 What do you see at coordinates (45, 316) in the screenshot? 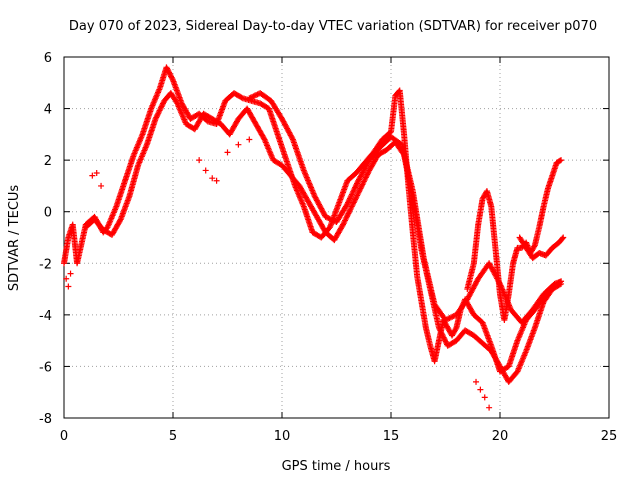
I see `y-tick-label: -4` at bounding box center [45, 316].